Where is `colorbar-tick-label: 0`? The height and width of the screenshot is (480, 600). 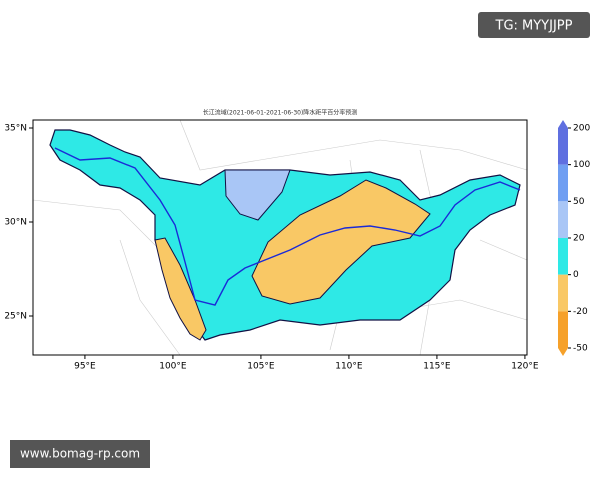 colorbar-tick-label: 0 is located at coordinates (576, 275).